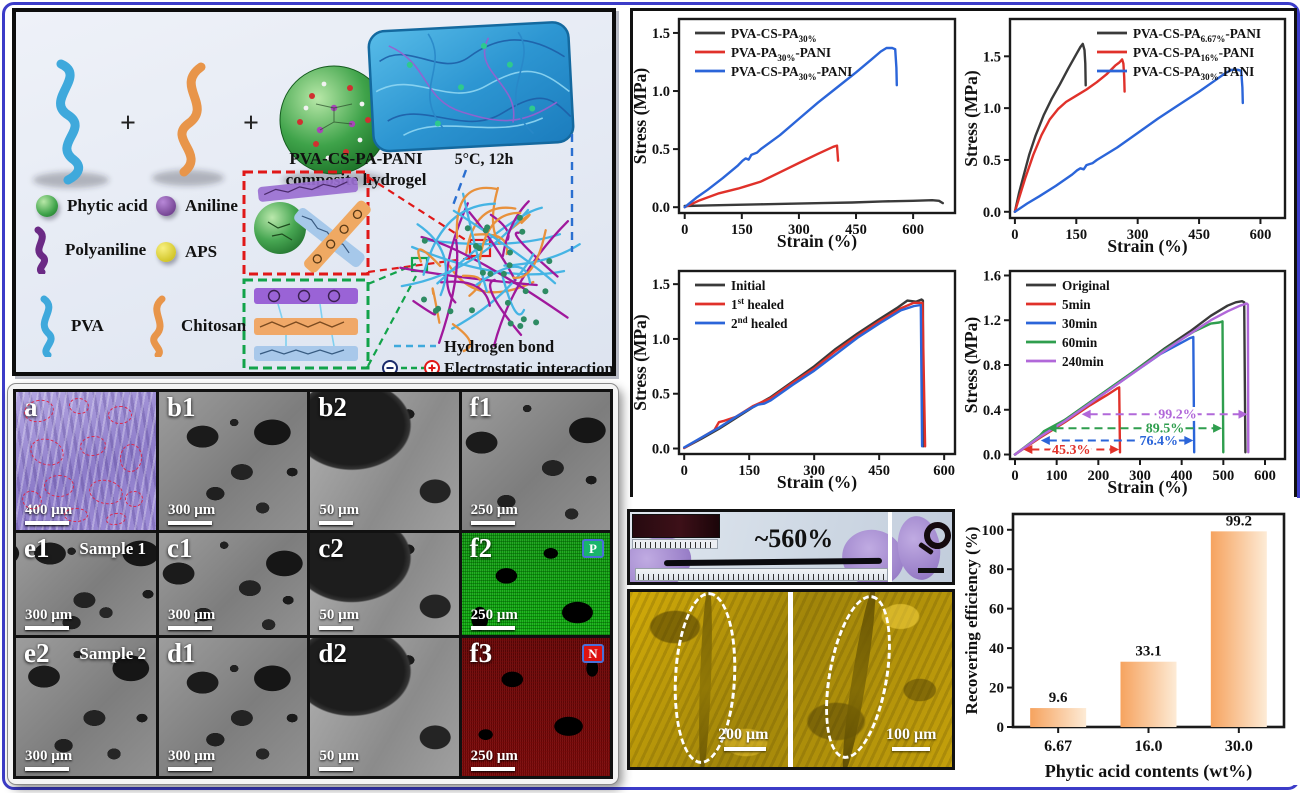  Describe the element at coordinates (390, 366) in the screenshot. I see `minus-charge-icon` at that location.